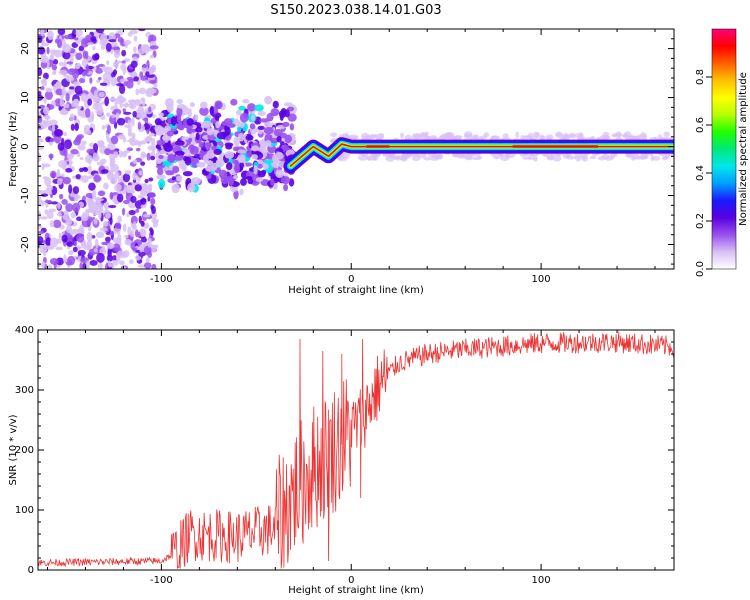  Describe the element at coordinates (24, 330) in the screenshot. I see `y-tick-label: 400` at that location.